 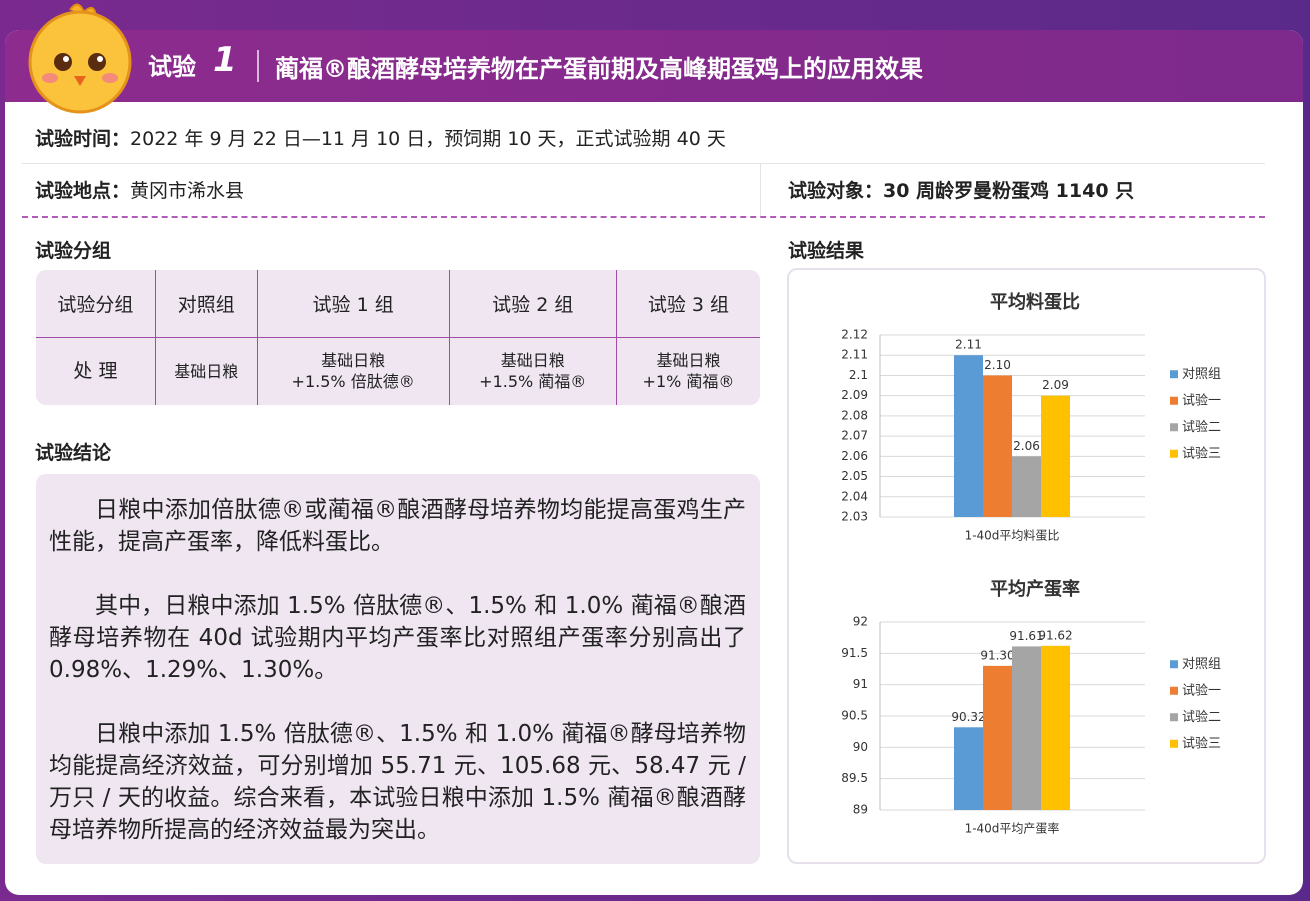 What do you see at coordinates (1026, 636) in the screenshot?
I see `data-label: 91.61` at bounding box center [1026, 636].